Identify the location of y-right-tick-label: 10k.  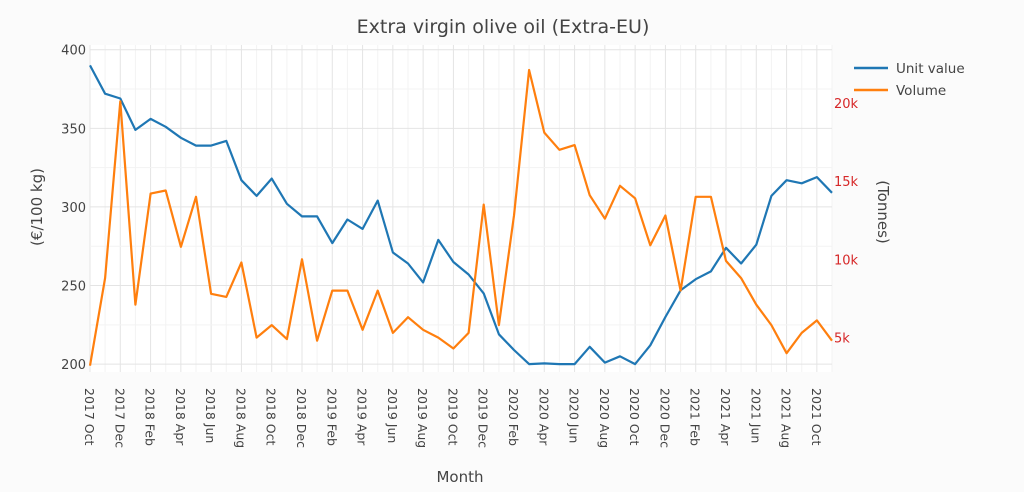
(846, 260).